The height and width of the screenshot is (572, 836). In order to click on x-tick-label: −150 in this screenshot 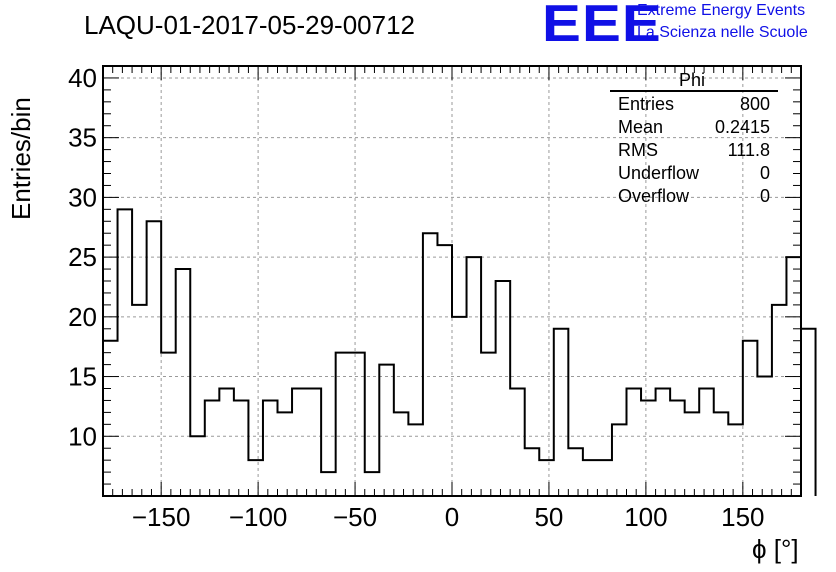, I will do `click(161, 517)`.